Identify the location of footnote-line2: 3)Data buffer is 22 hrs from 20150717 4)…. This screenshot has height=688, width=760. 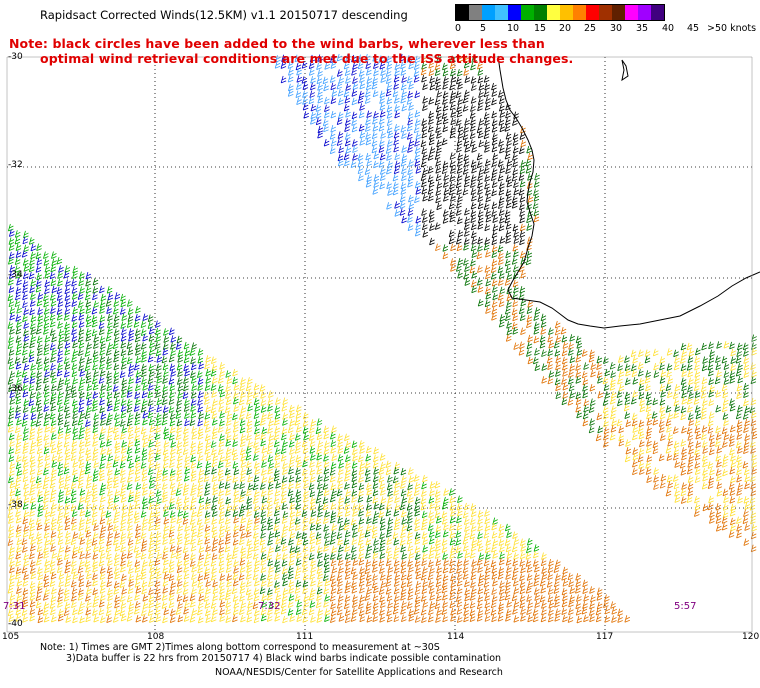
(284, 658).